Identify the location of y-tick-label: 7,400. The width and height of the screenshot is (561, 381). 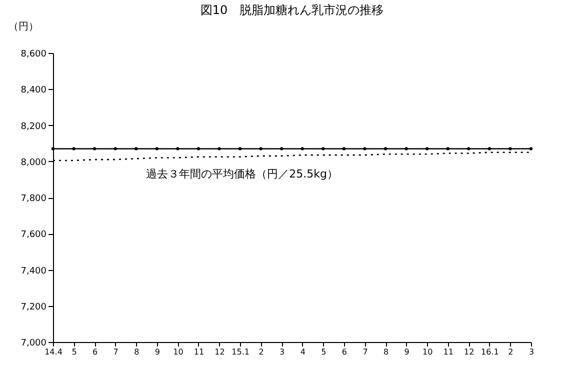
(33, 271).